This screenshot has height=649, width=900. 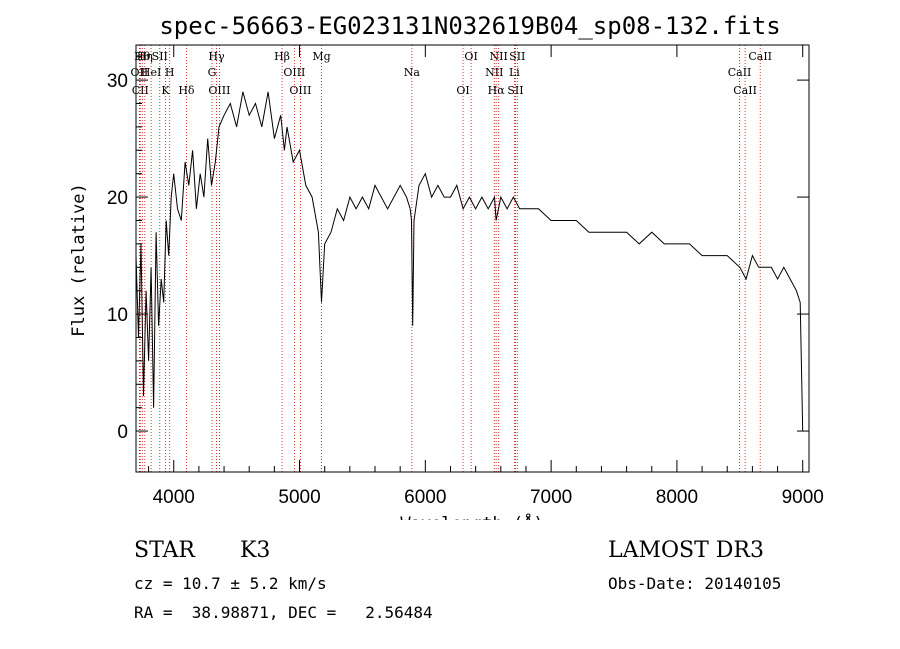 What do you see at coordinates (122, 432) in the screenshot?
I see `y-tick-label: 0` at bounding box center [122, 432].